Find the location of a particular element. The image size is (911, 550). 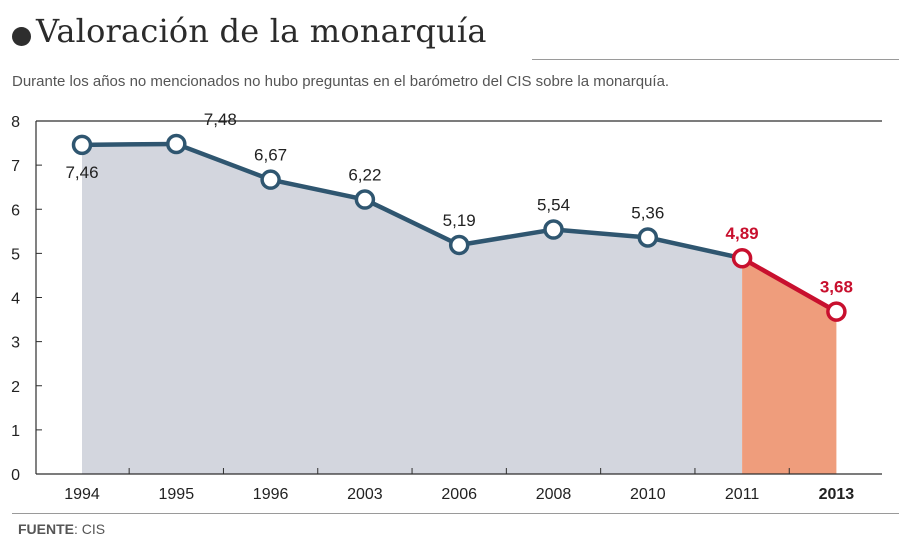

x-tick-label: 1995 is located at coordinates (177, 494).